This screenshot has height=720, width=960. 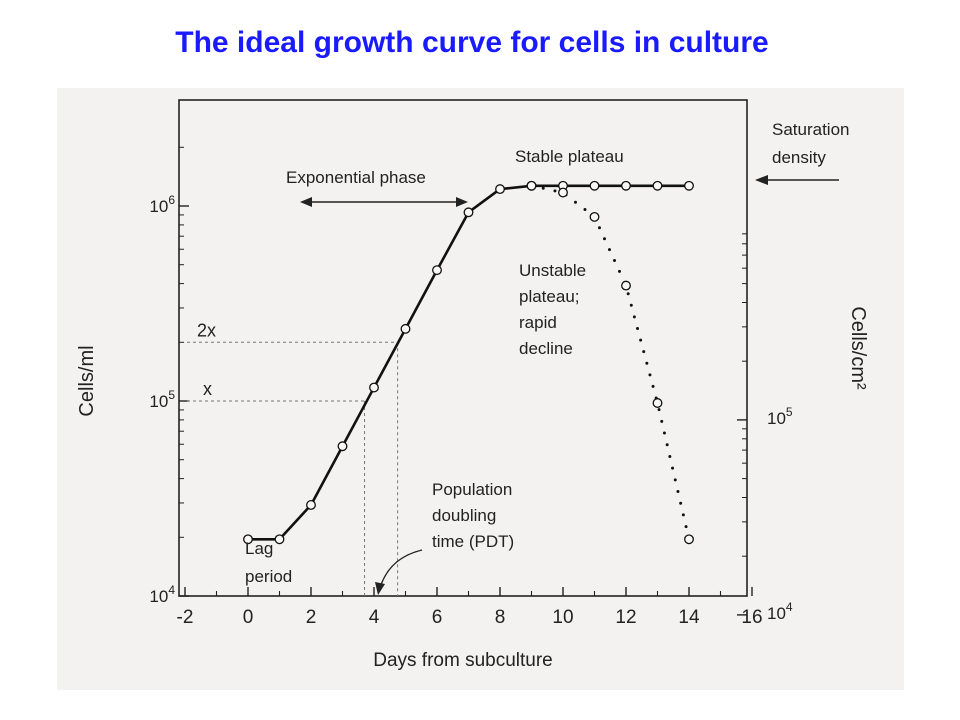 I want to click on x-tick-label: 12, so click(x=625, y=617).